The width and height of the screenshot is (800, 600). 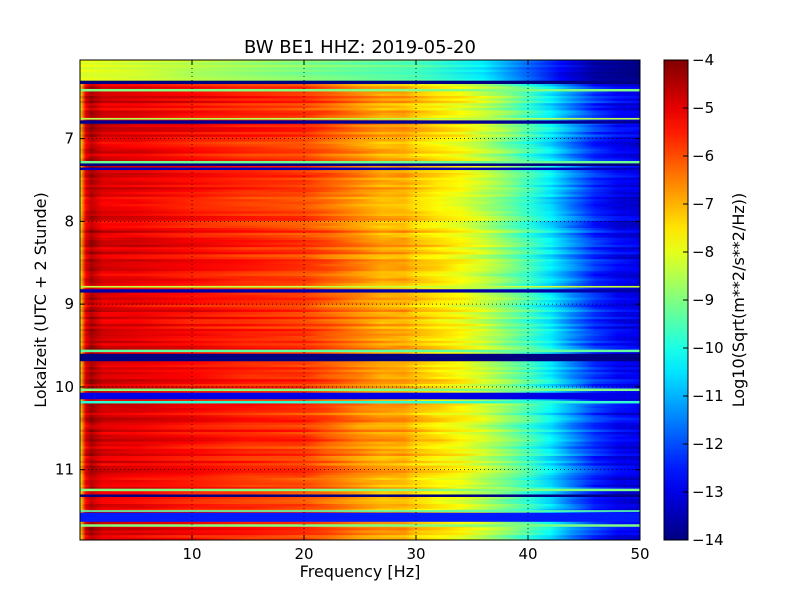 I want to click on colorbar-tick-label: −14, so click(x=708, y=540).